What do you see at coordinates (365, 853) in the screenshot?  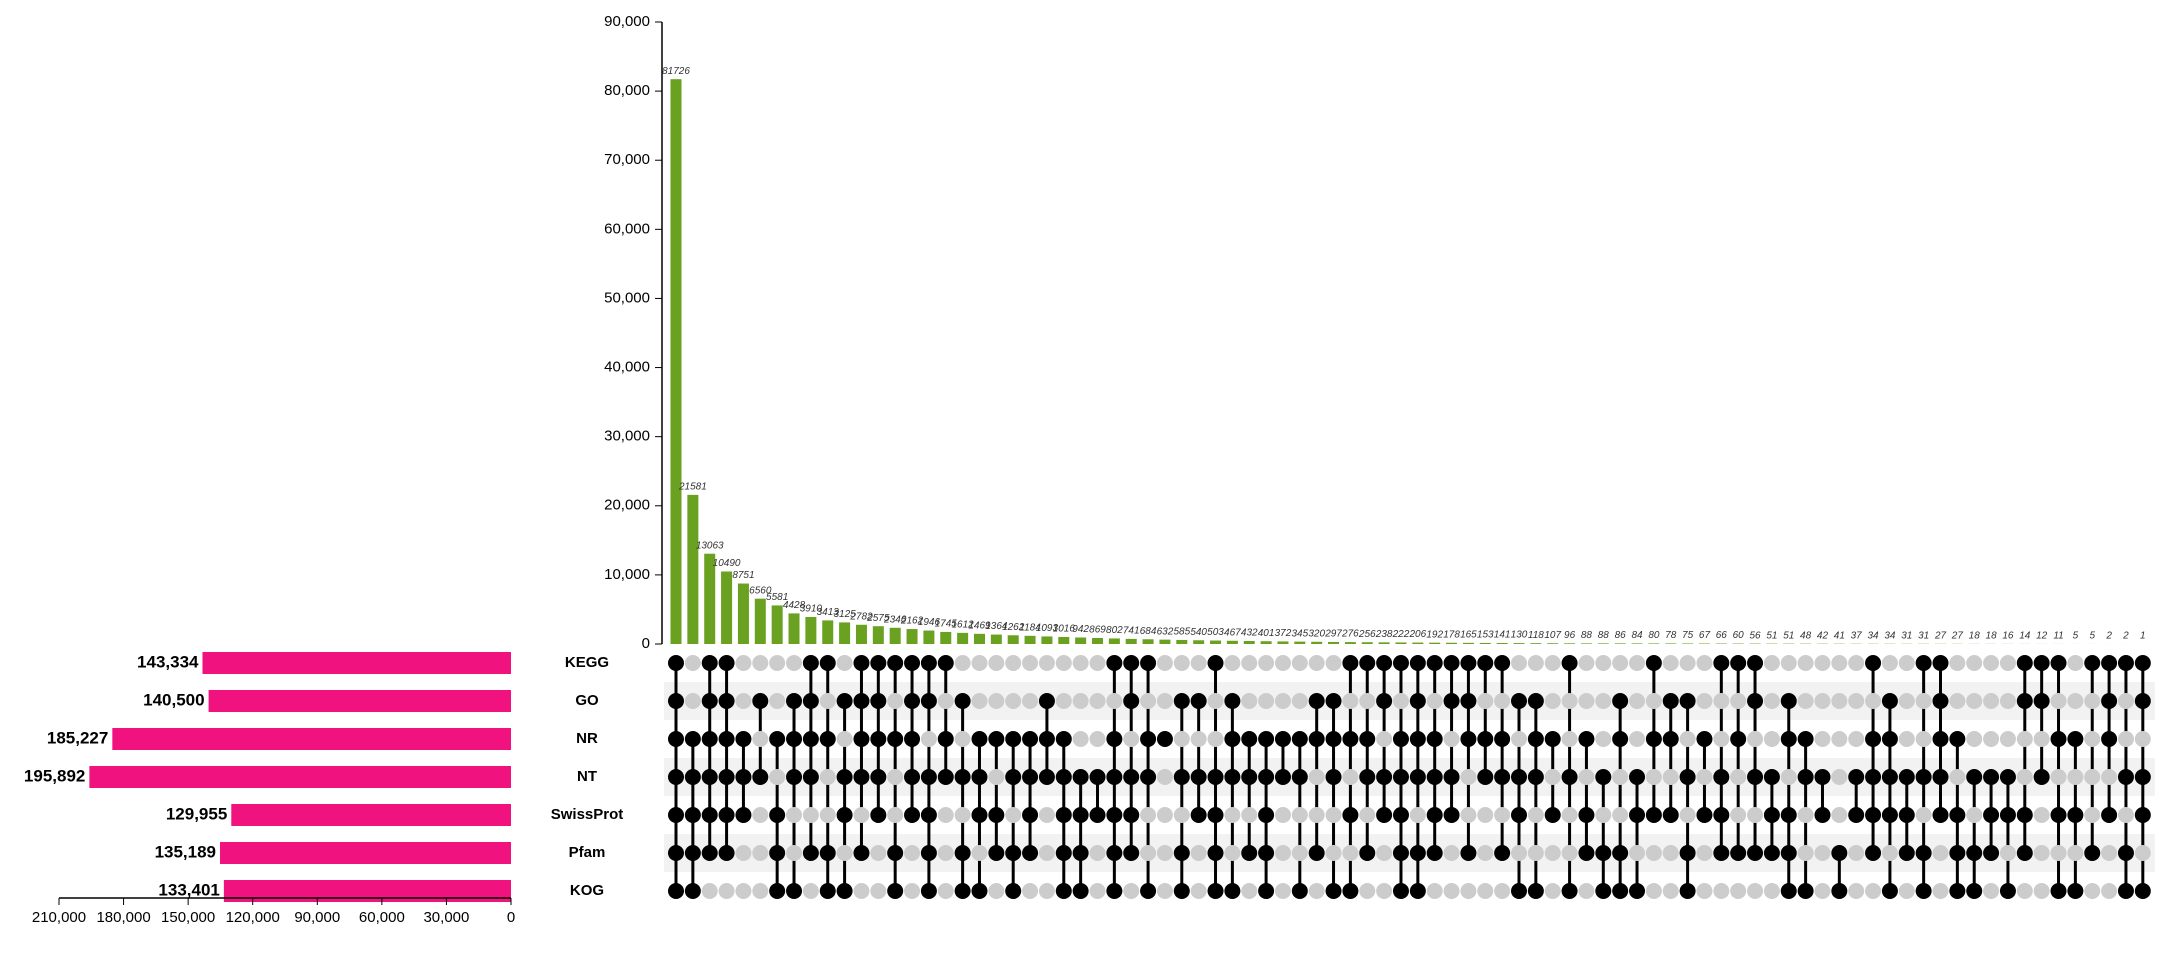 I see `set-bar` at bounding box center [365, 853].